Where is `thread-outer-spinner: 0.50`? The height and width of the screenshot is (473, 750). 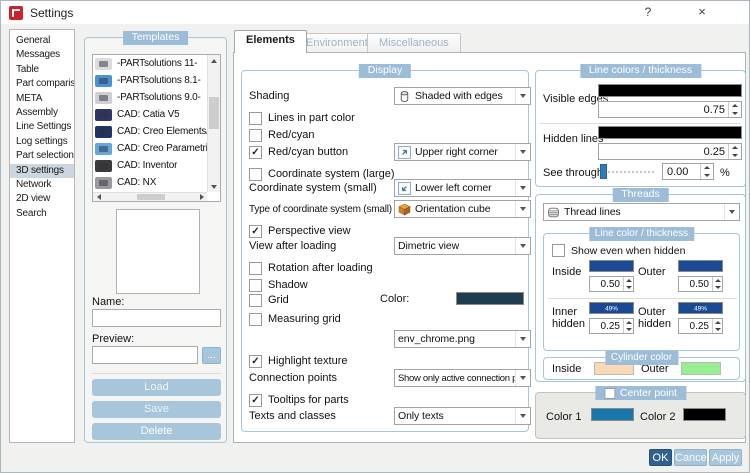 thread-outer-spinner: 0.50 is located at coordinates (700, 284).